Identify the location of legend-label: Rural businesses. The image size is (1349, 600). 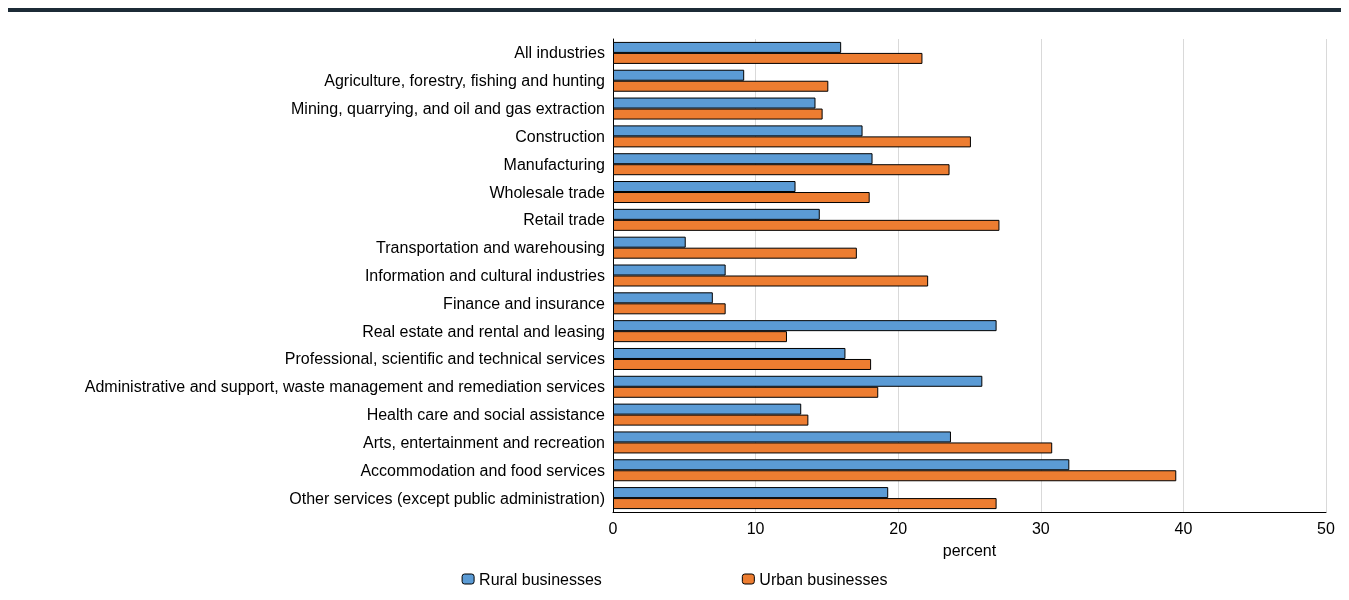
(540, 579).